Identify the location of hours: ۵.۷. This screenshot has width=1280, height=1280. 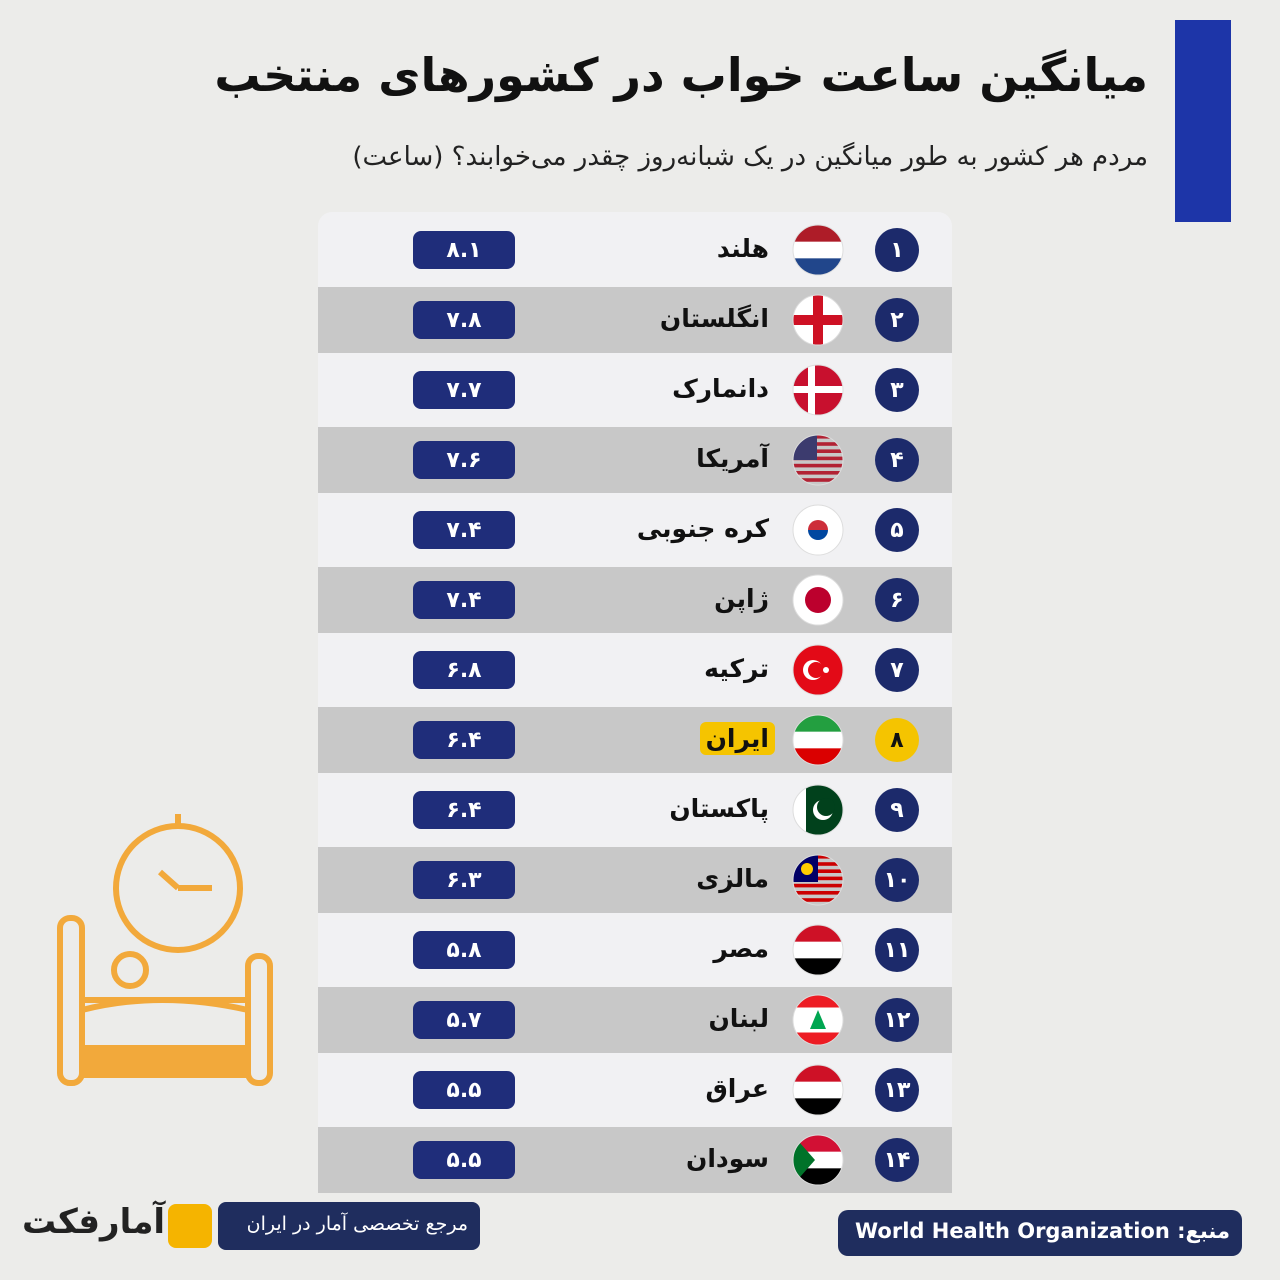
(464, 1020).